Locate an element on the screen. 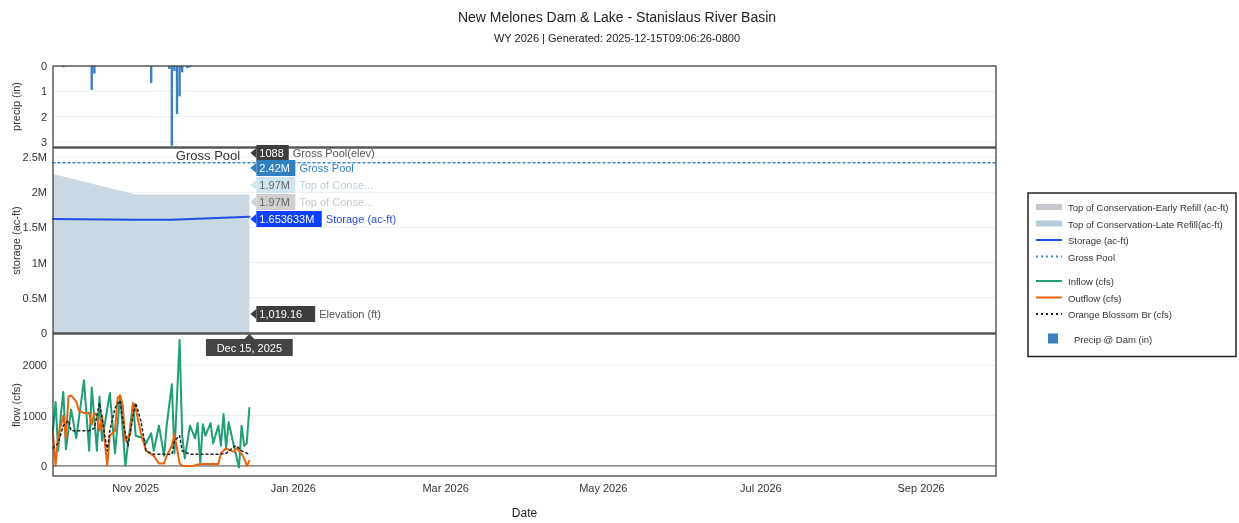  legend-label: Precip @ Dam (in) is located at coordinates (1113, 339).